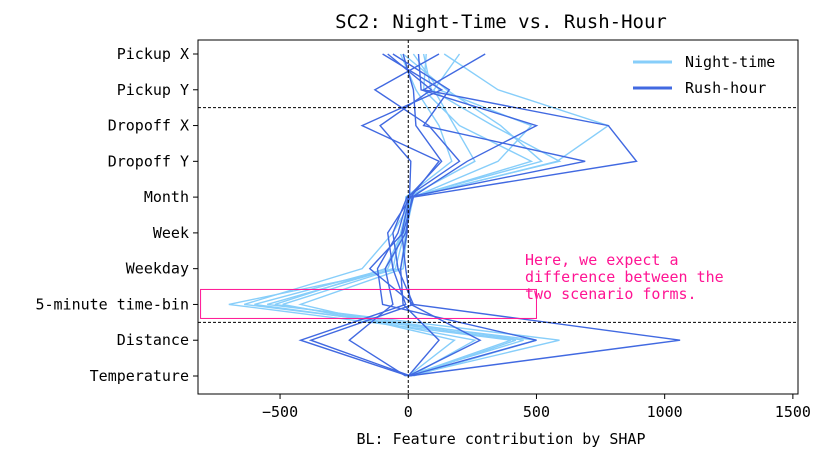 This screenshot has height=455, width=831. What do you see at coordinates (157, 269) in the screenshot?
I see `y-tick-label: Weekday` at bounding box center [157, 269].